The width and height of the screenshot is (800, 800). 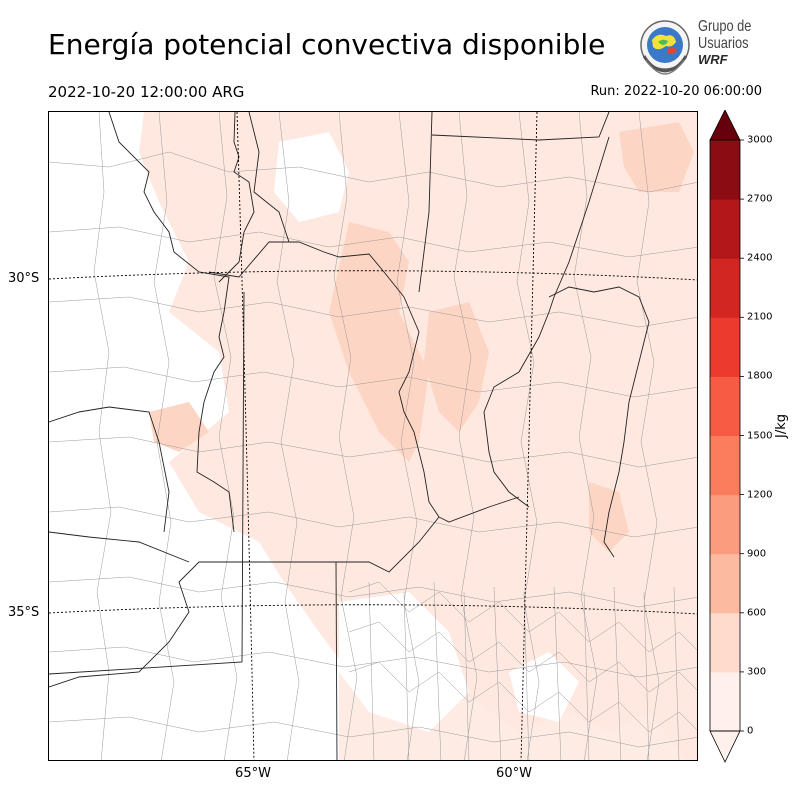 I want to click on colorbar-tick-label: 900, so click(x=757, y=554).